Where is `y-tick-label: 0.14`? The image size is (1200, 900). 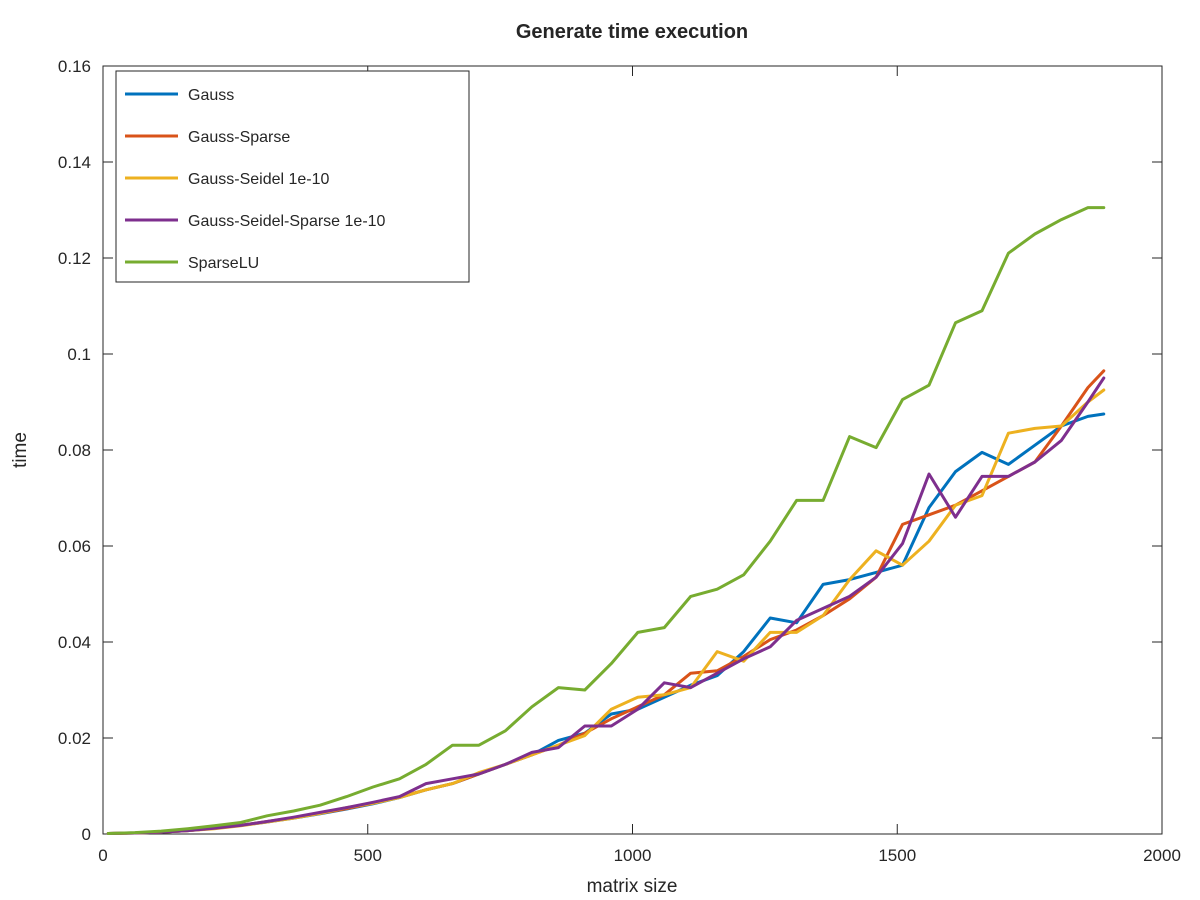 y-tick-label: 0.14 is located at coordinates (74, 162).